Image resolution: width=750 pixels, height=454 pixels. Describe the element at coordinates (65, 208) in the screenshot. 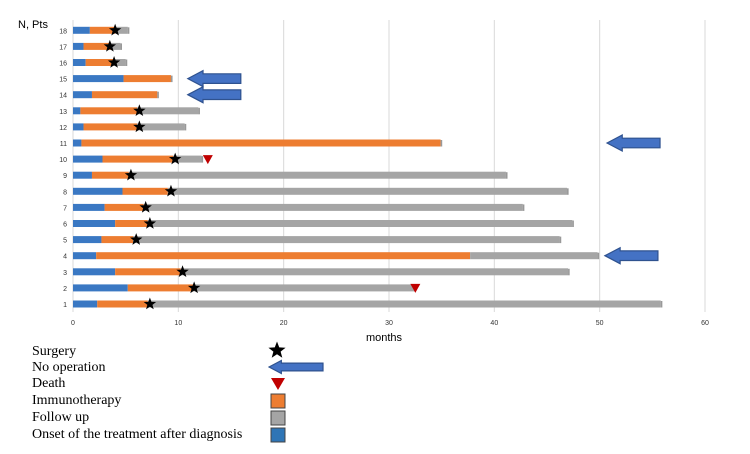

I see `y-tick-label: 7` at that location.